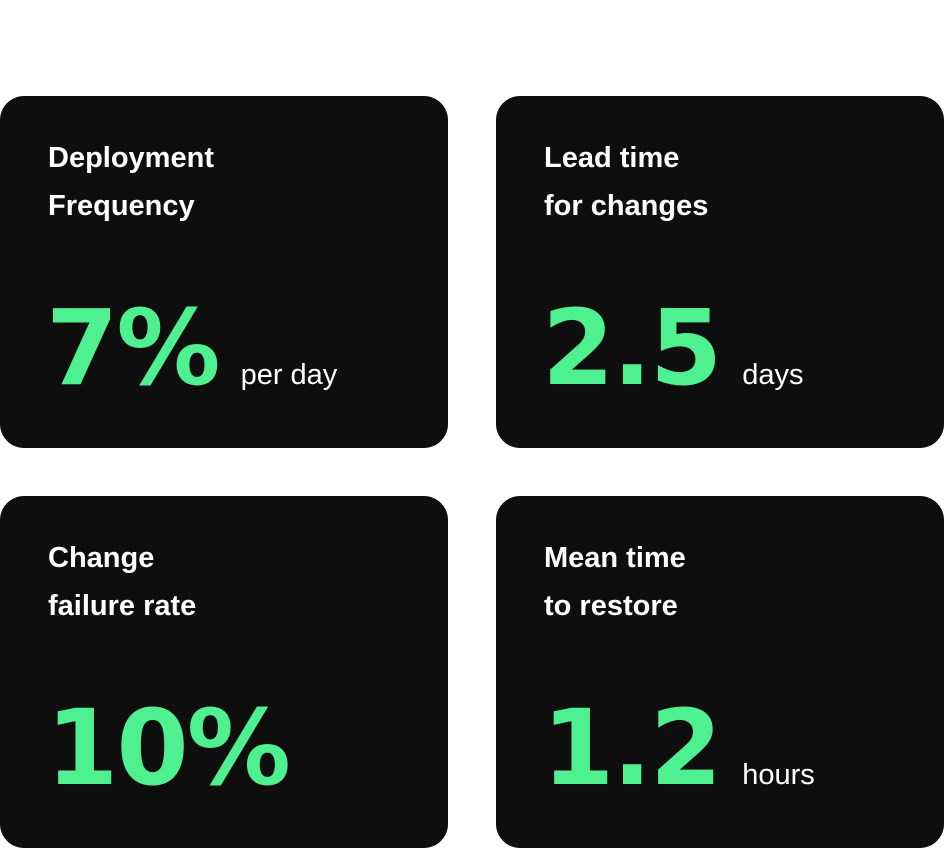 Image resolution: width=944 pixels, height=848 pixels. What do you see at coordinates (101, 558) in the screenshot?
I see `title-line: Change` at bounding box center [101, 558].